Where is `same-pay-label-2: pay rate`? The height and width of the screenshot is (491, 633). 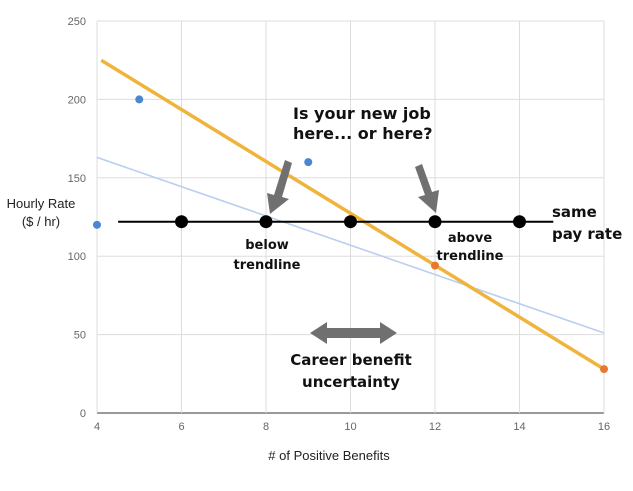 same-pay-label-2: pay rate is located at coordinates (587, 234).